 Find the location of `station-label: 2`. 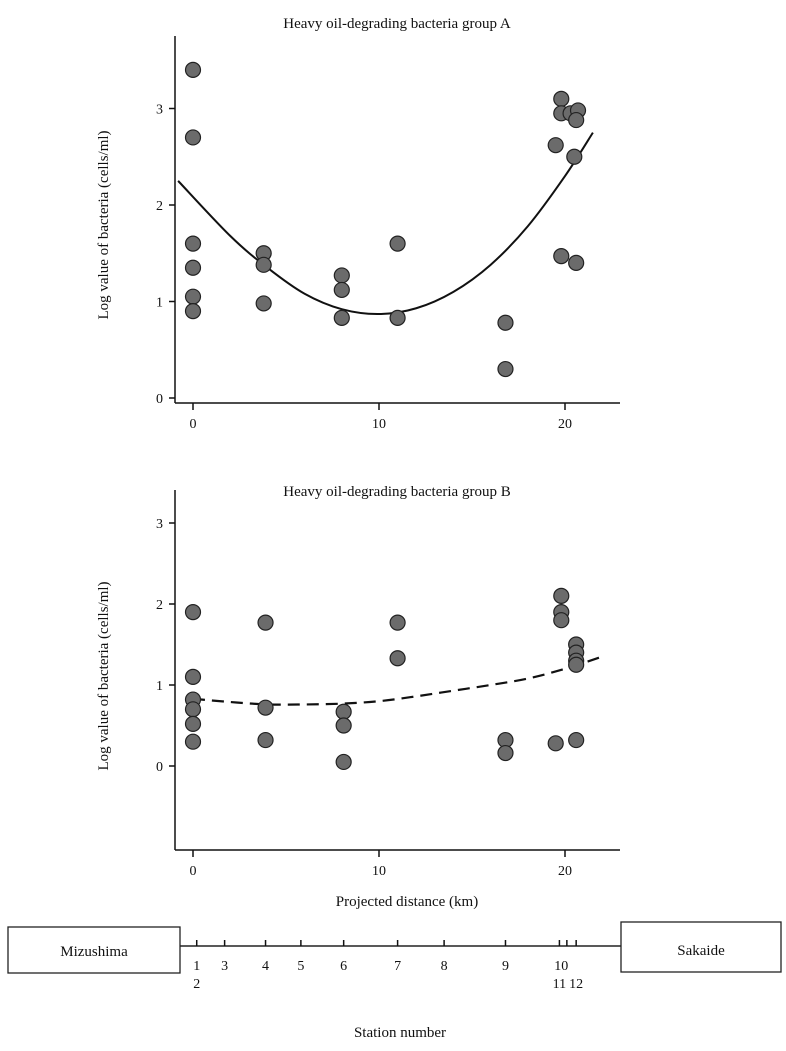

station-label: 2 is located at coordinates (196, 984).